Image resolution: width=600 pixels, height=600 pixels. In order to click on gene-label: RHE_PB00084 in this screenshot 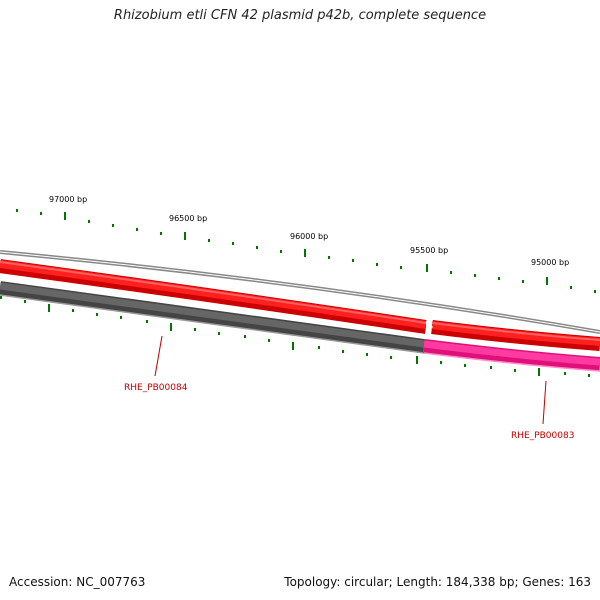, I will do `click(156, 388)`.